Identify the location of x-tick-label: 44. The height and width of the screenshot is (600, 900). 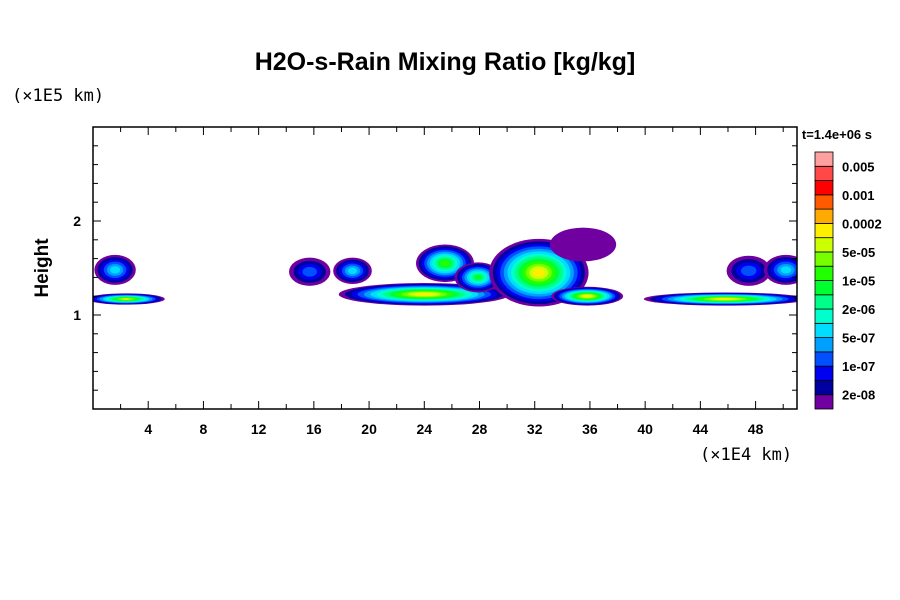
(701, 429).